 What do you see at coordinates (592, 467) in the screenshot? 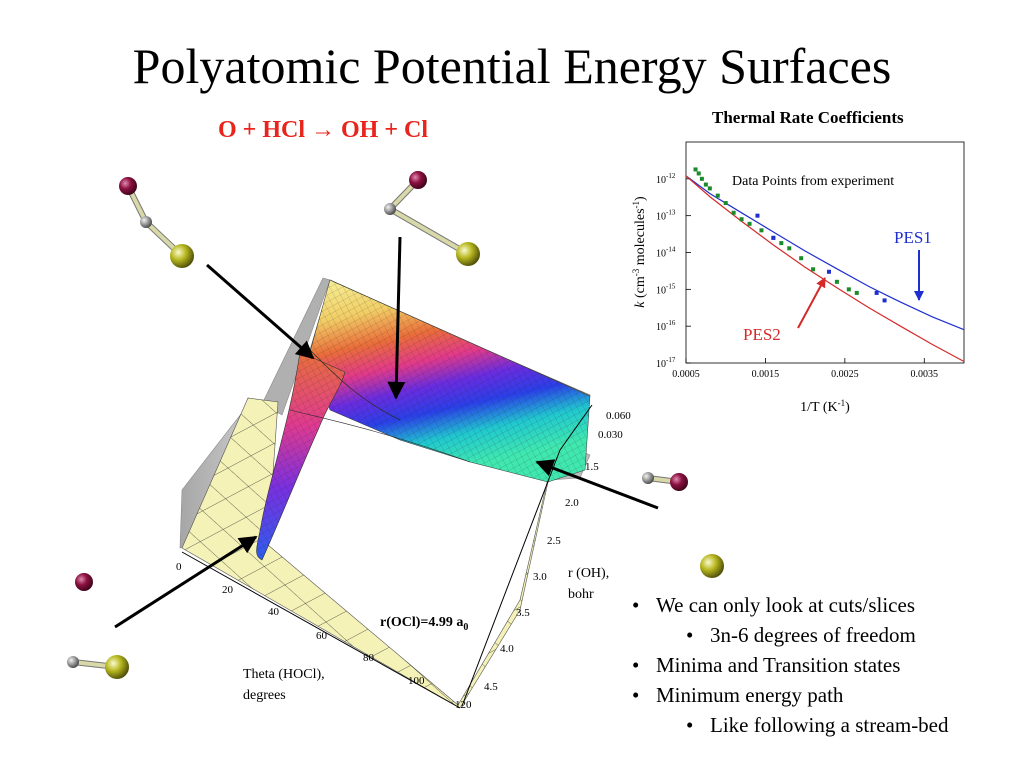
I see `r-tick: 1.5` at bounding box center [592, 467].